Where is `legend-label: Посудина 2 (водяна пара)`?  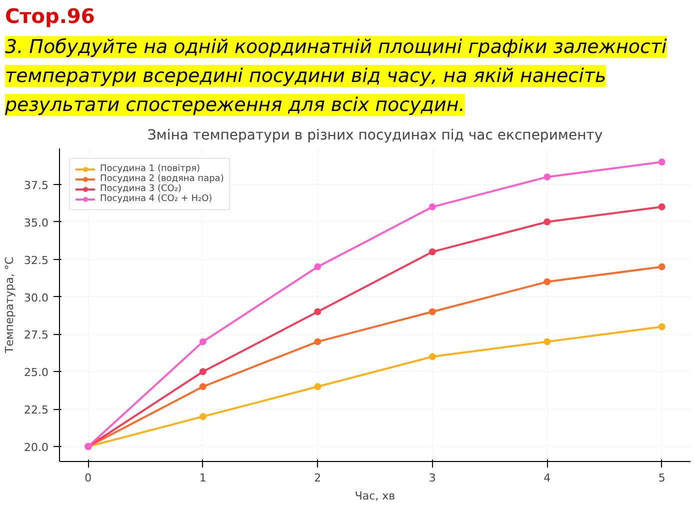
legend-label: Посудина 2 (водяна пара) is located at coordinates (162, 179).